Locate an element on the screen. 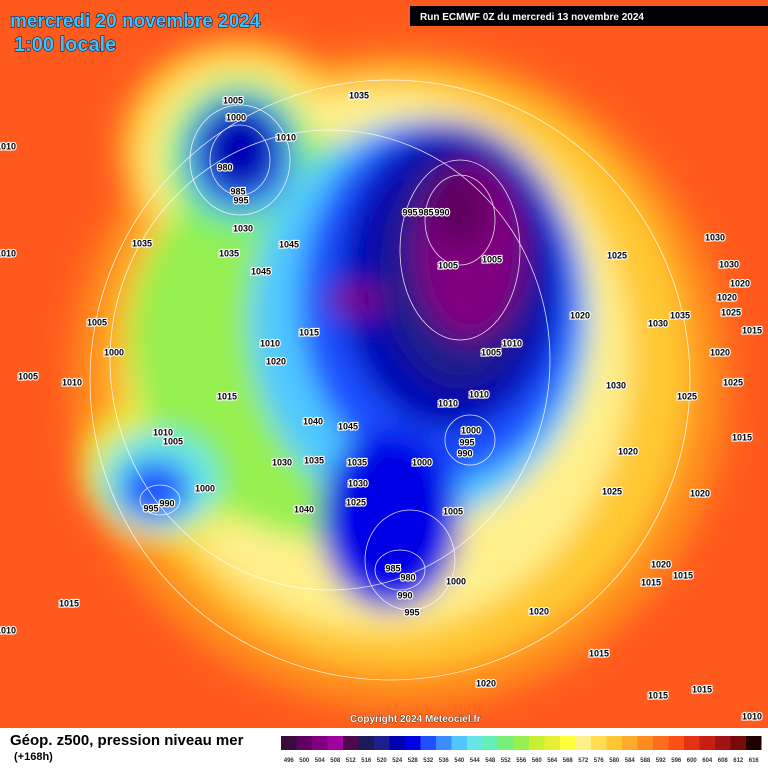 The image size is (768, 768). colorbar-label: 568 is located at coordinates (568, 761).